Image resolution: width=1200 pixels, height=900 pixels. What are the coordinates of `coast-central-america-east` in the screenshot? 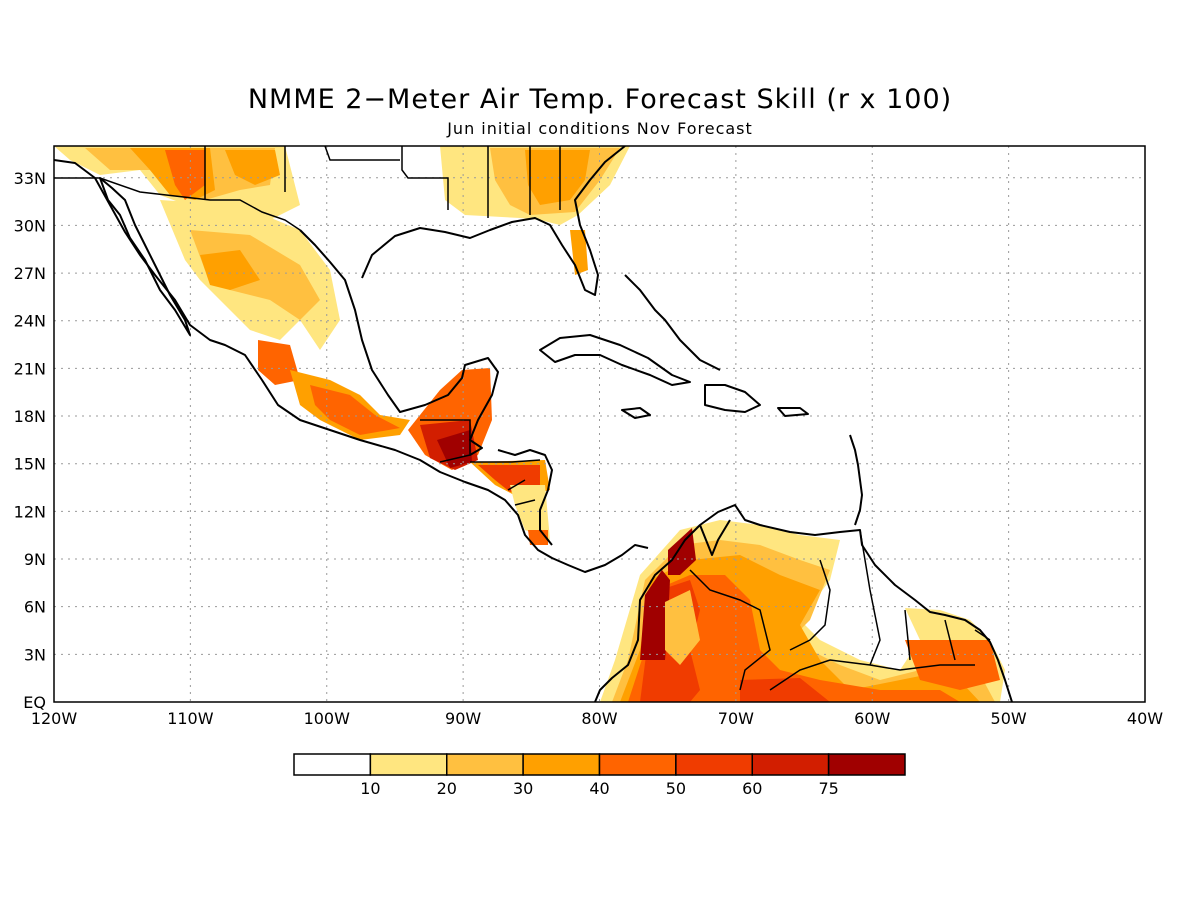 It's located at (525, 497).